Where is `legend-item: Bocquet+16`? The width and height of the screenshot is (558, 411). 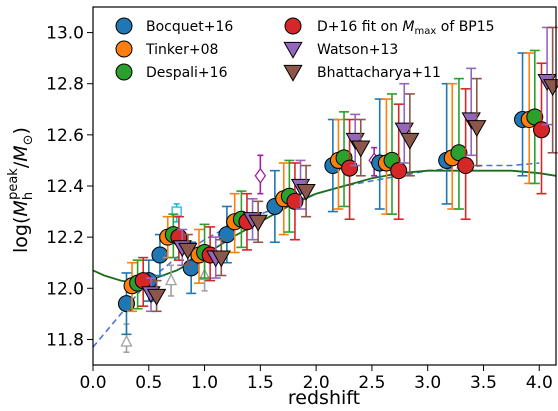
legend-item: Bocquet+16 is located at coordinates (174, 26).